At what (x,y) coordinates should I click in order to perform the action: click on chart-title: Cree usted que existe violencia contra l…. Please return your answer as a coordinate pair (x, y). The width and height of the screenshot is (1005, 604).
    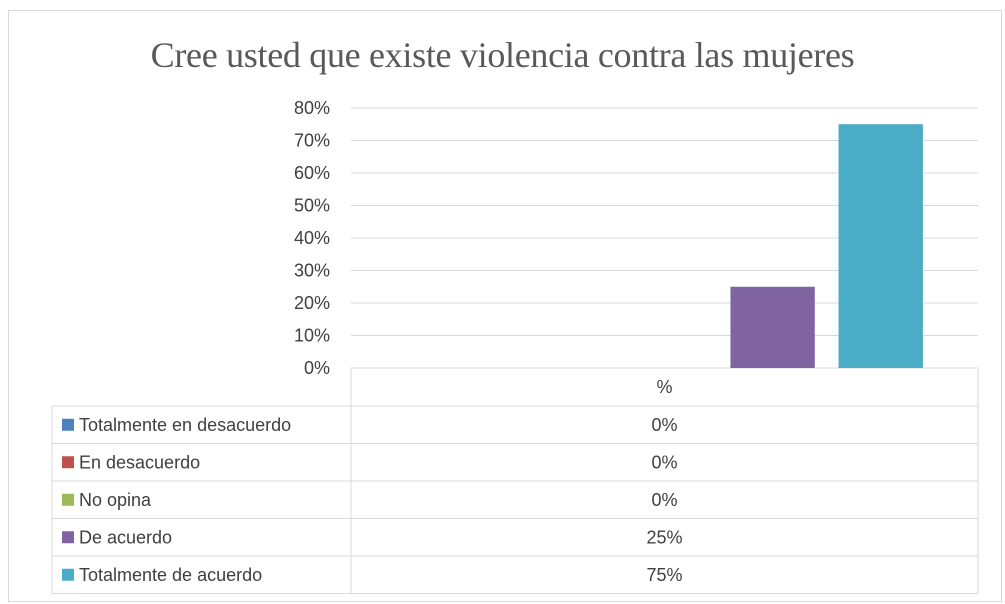
    Looking at the image, I should click on (502, 55).